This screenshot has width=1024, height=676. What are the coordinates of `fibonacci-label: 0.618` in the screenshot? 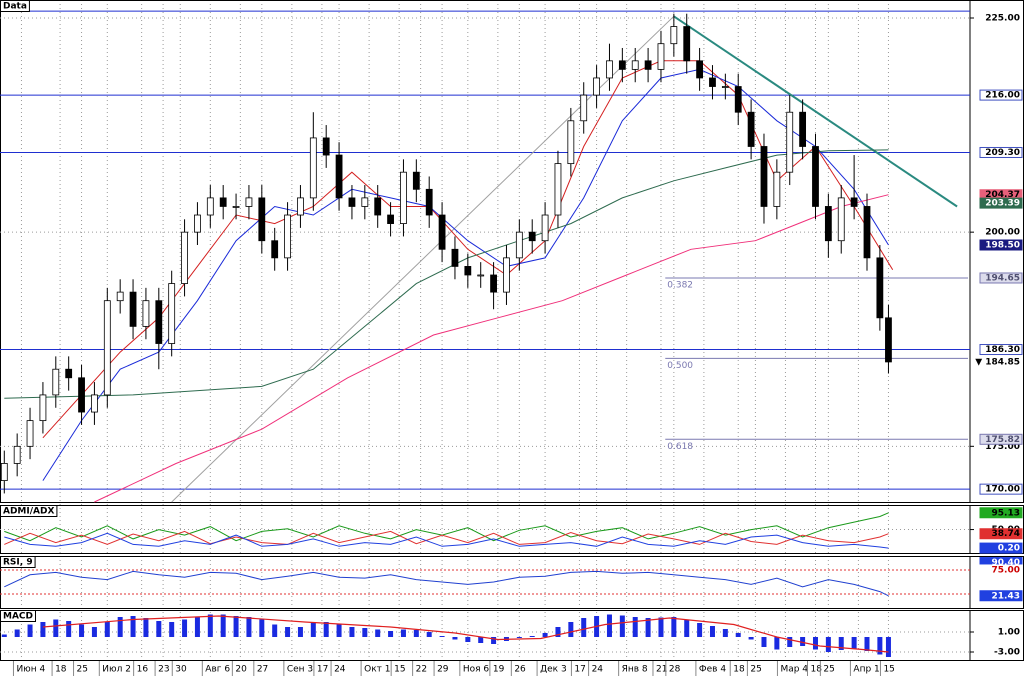 It's located at (680, 447).